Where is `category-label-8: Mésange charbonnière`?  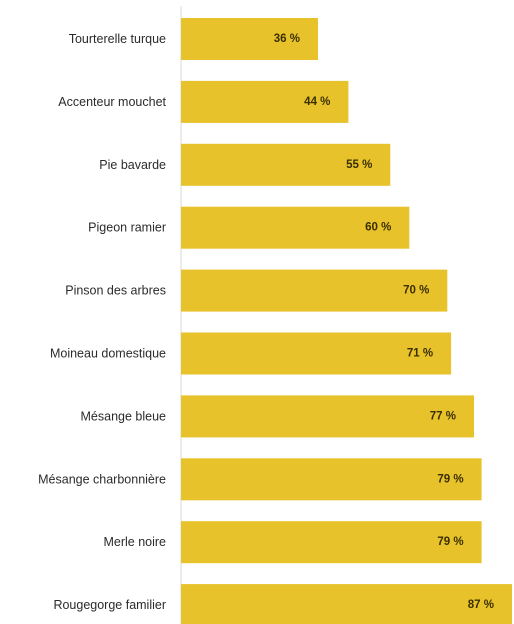 category-label-8: Mésange charbonnière is located at coordinates (102, 479).